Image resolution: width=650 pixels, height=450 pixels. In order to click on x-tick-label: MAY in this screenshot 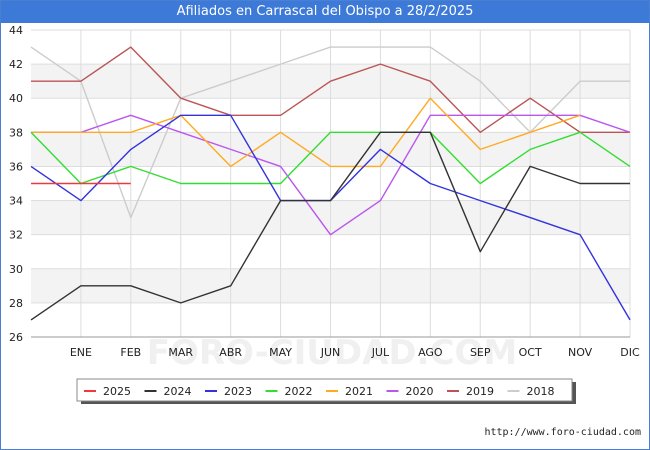, I will do `click(280, 352)`.